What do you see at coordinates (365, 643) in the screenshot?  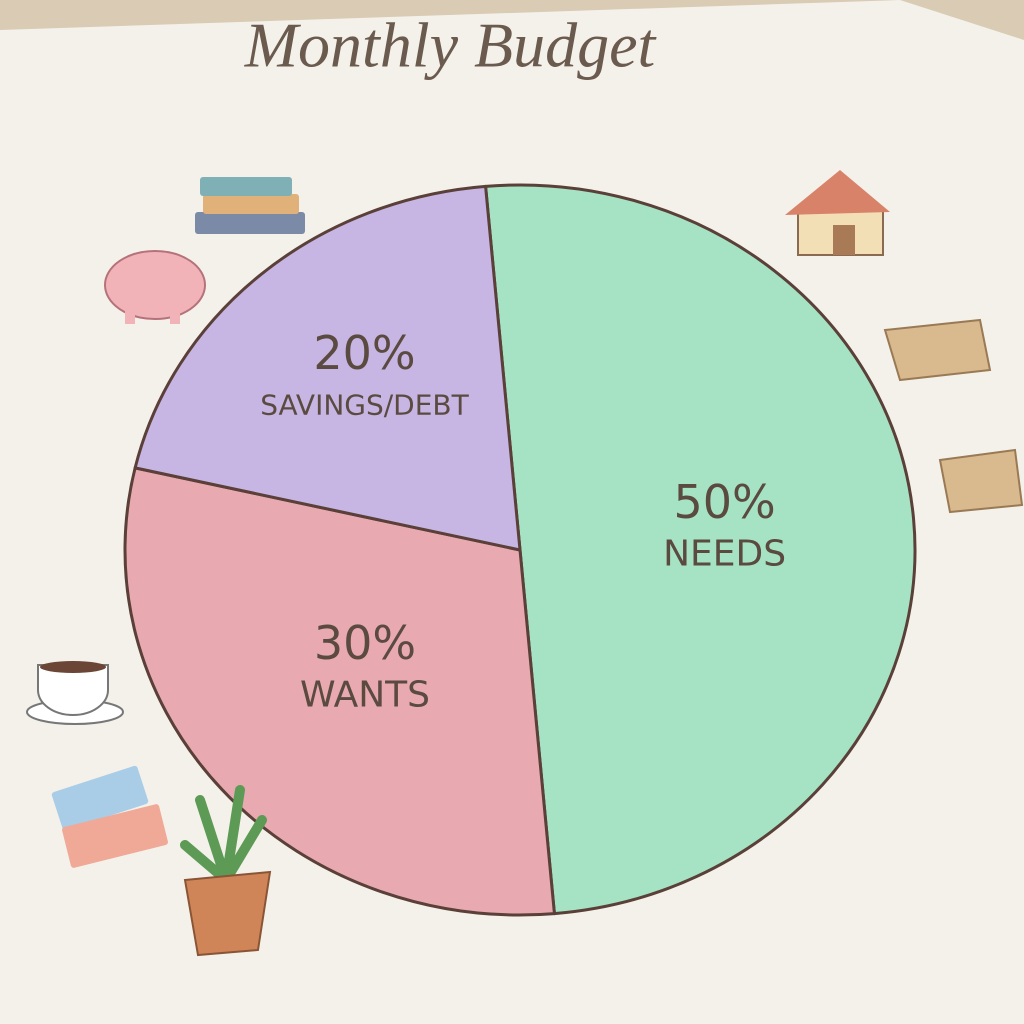 I see `value-label: 30%` at bounding box center [365, 643].